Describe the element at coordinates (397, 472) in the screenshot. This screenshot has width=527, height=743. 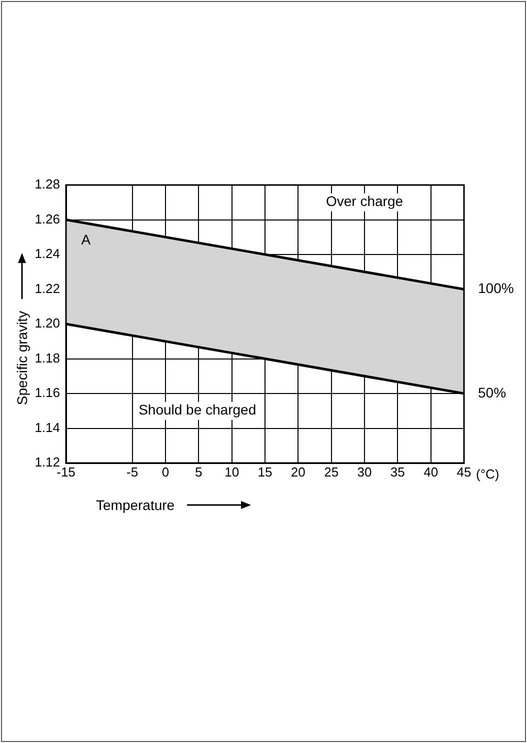
I see `x-tick-label: 35` at that location.